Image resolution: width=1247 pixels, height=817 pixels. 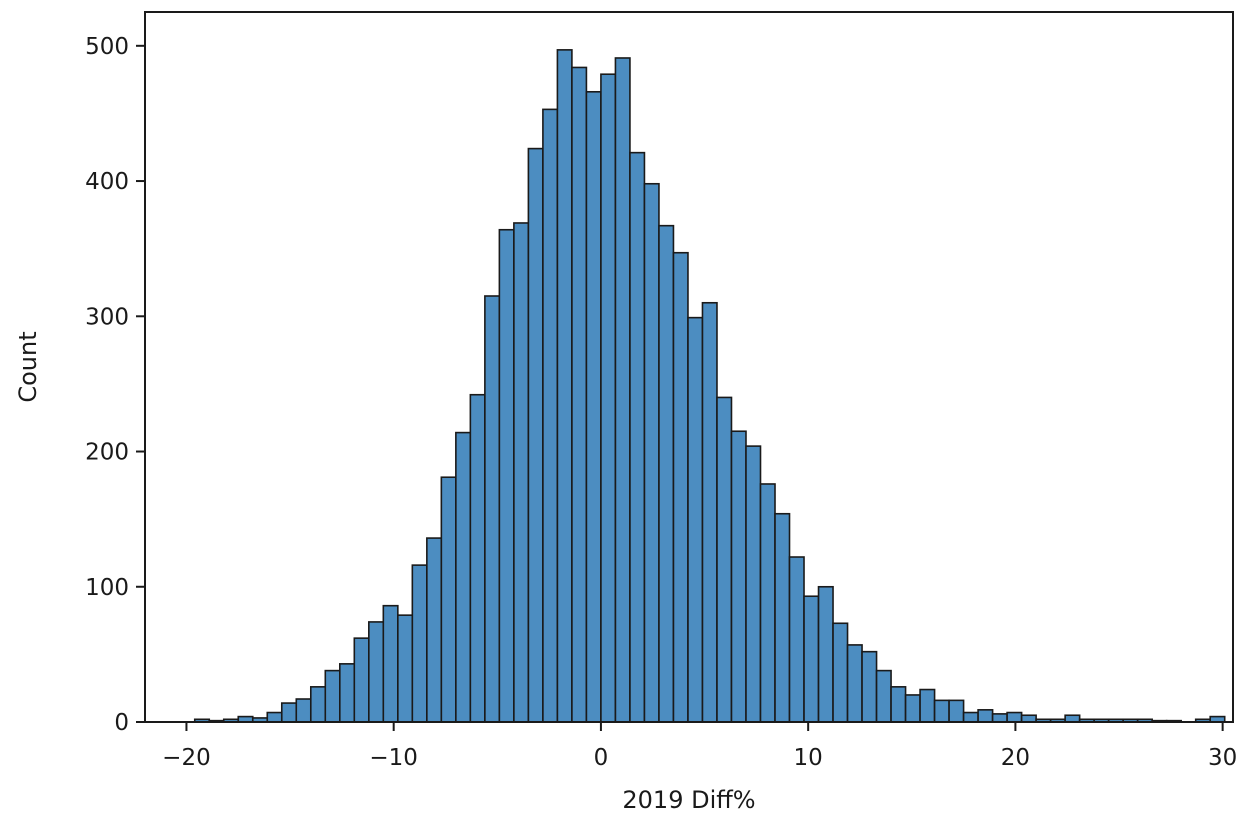 I want to click on y-tick-label: 100, so click(x=107, y=588).